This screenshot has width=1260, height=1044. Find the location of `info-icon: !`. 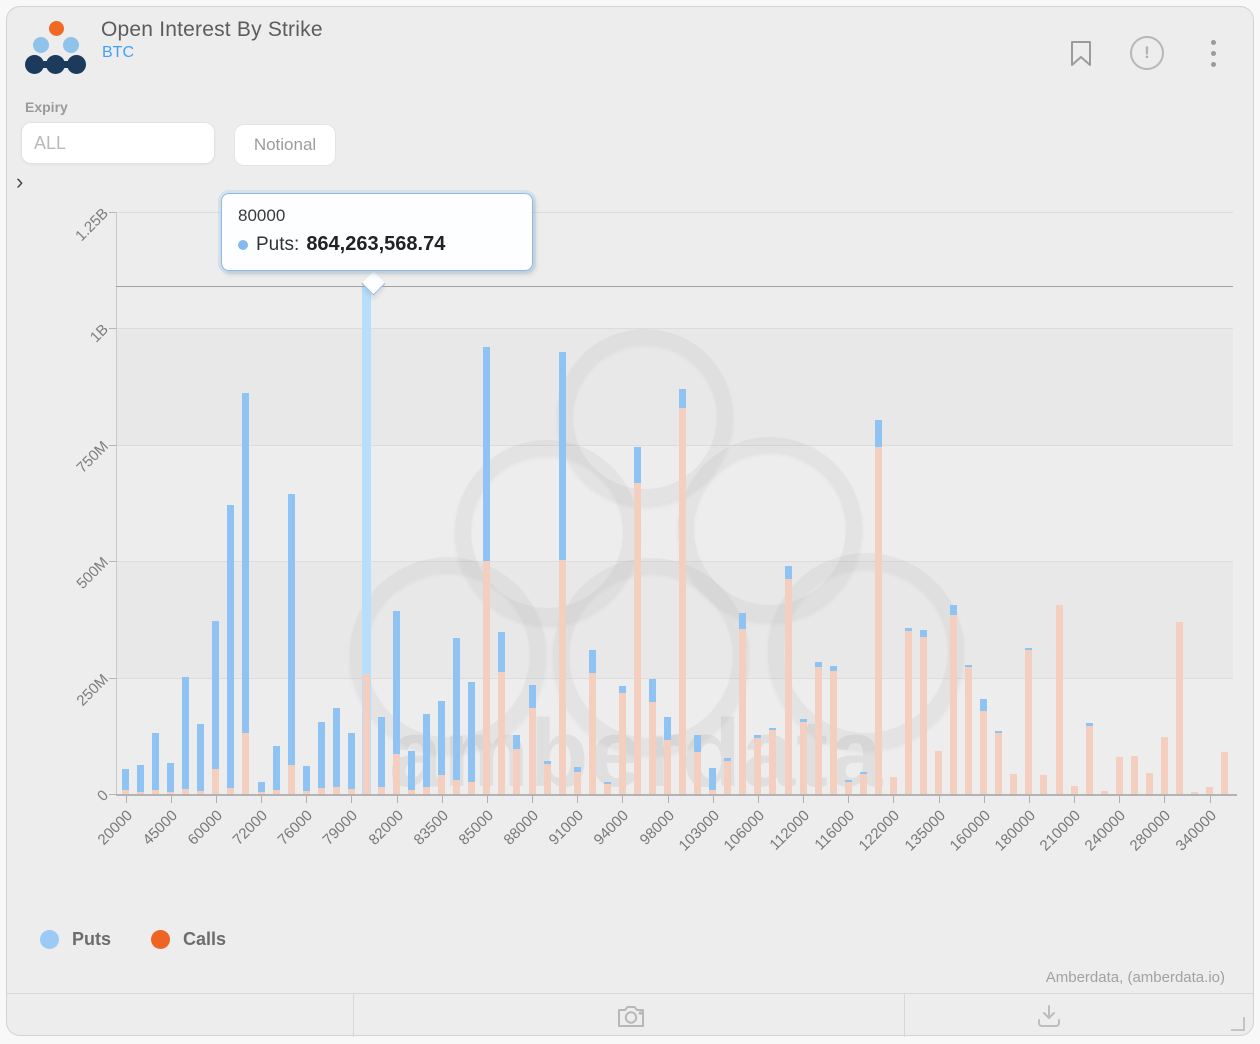

info-icon: ! is located at coordinates (1147, 53).